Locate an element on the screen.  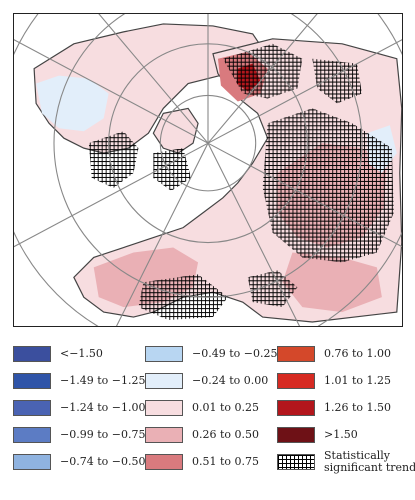
legend-label: 1.01 to 1.25 is located at coordinates (358, 380).